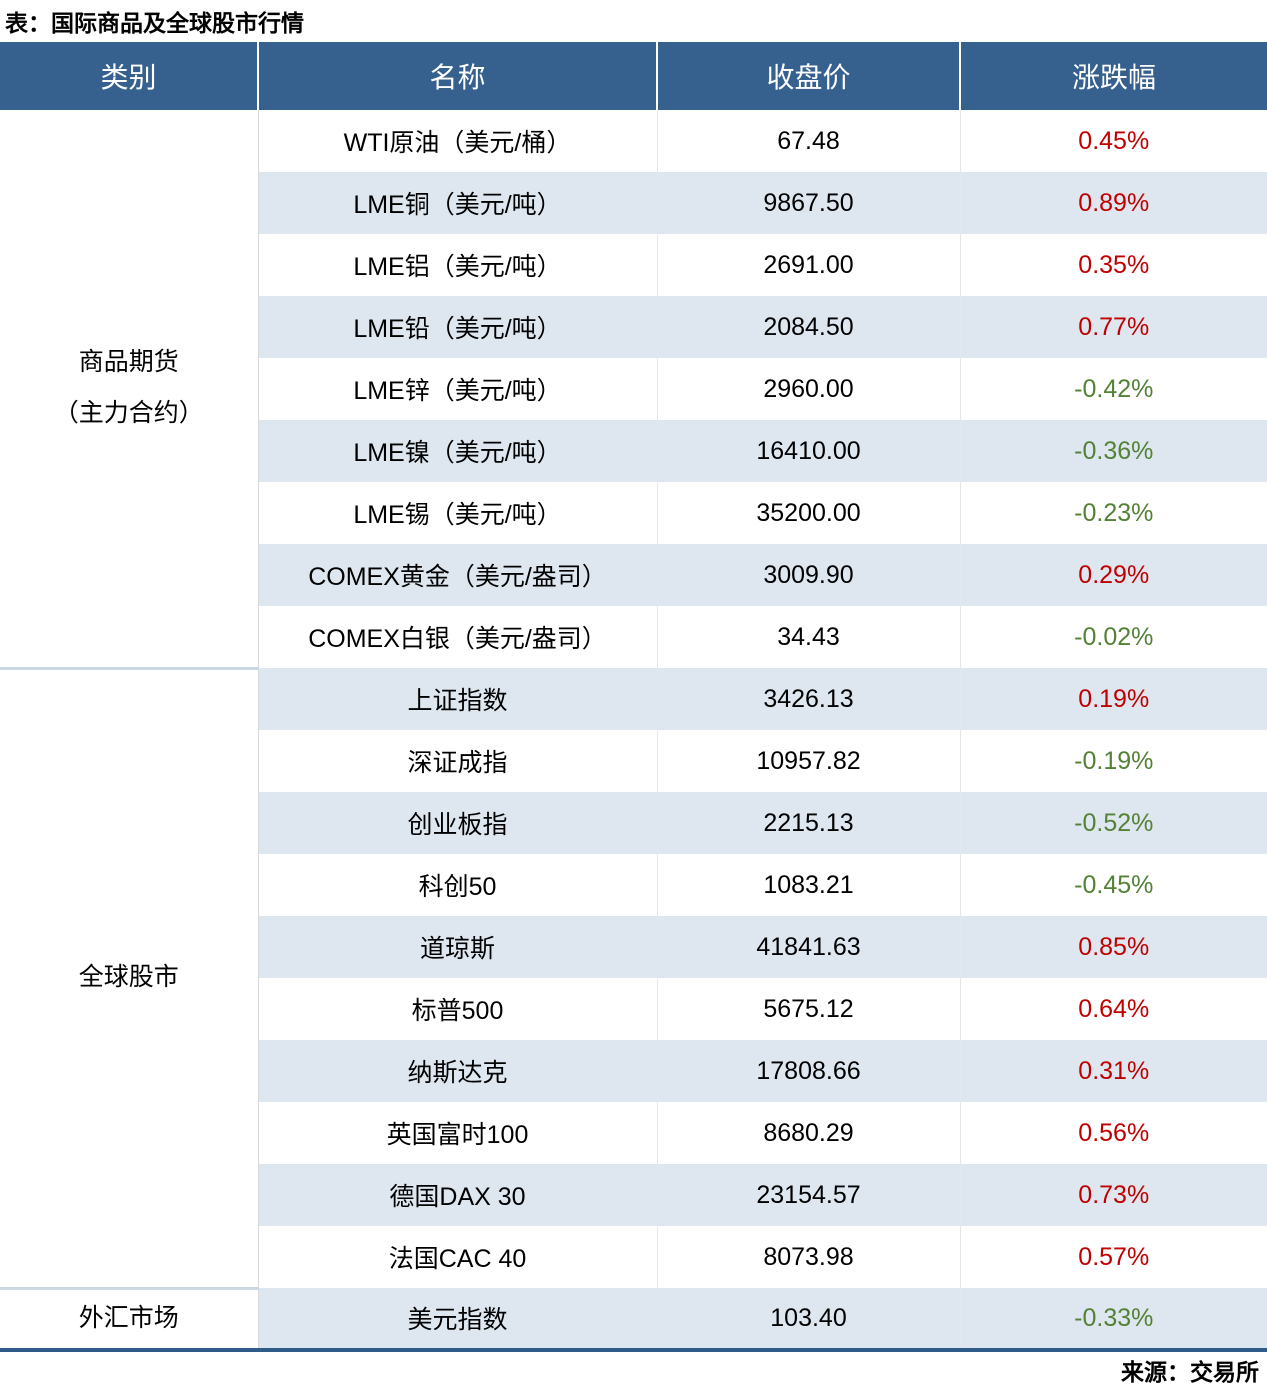  I want to click on change-cell: -0.45%, so click(1114, 884).